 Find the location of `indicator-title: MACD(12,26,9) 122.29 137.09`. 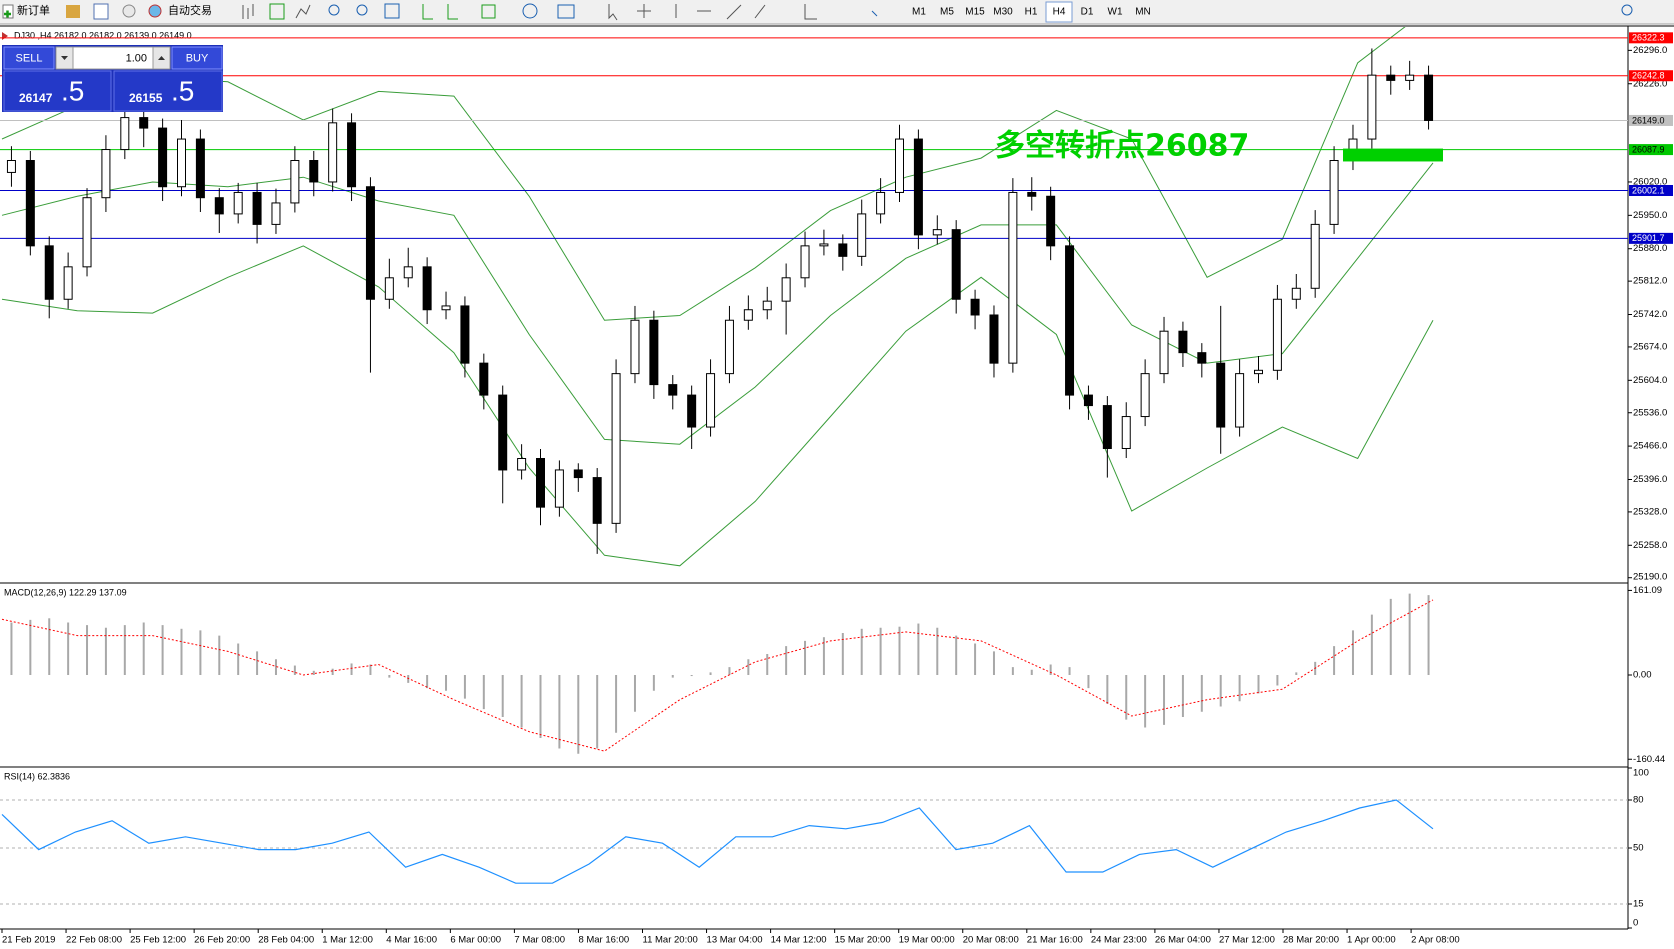

indicator-title: MACD(12,26,9) 122.29 137.09 is located at coordinates (65, 592).